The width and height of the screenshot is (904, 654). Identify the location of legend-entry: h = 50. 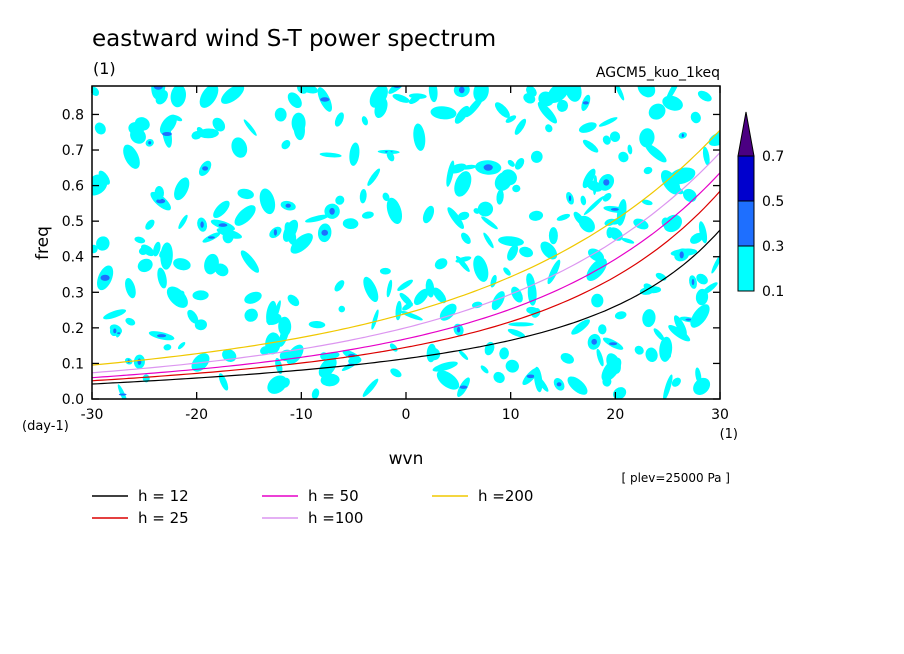
(333, 496).